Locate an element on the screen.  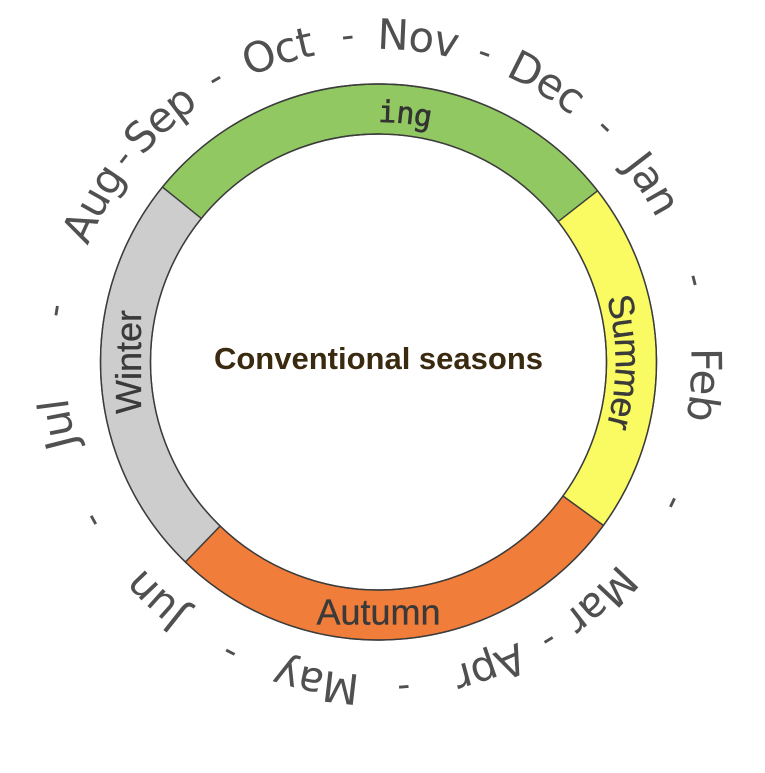
month-label-sep: Sep is located at coordinates (159, 118).